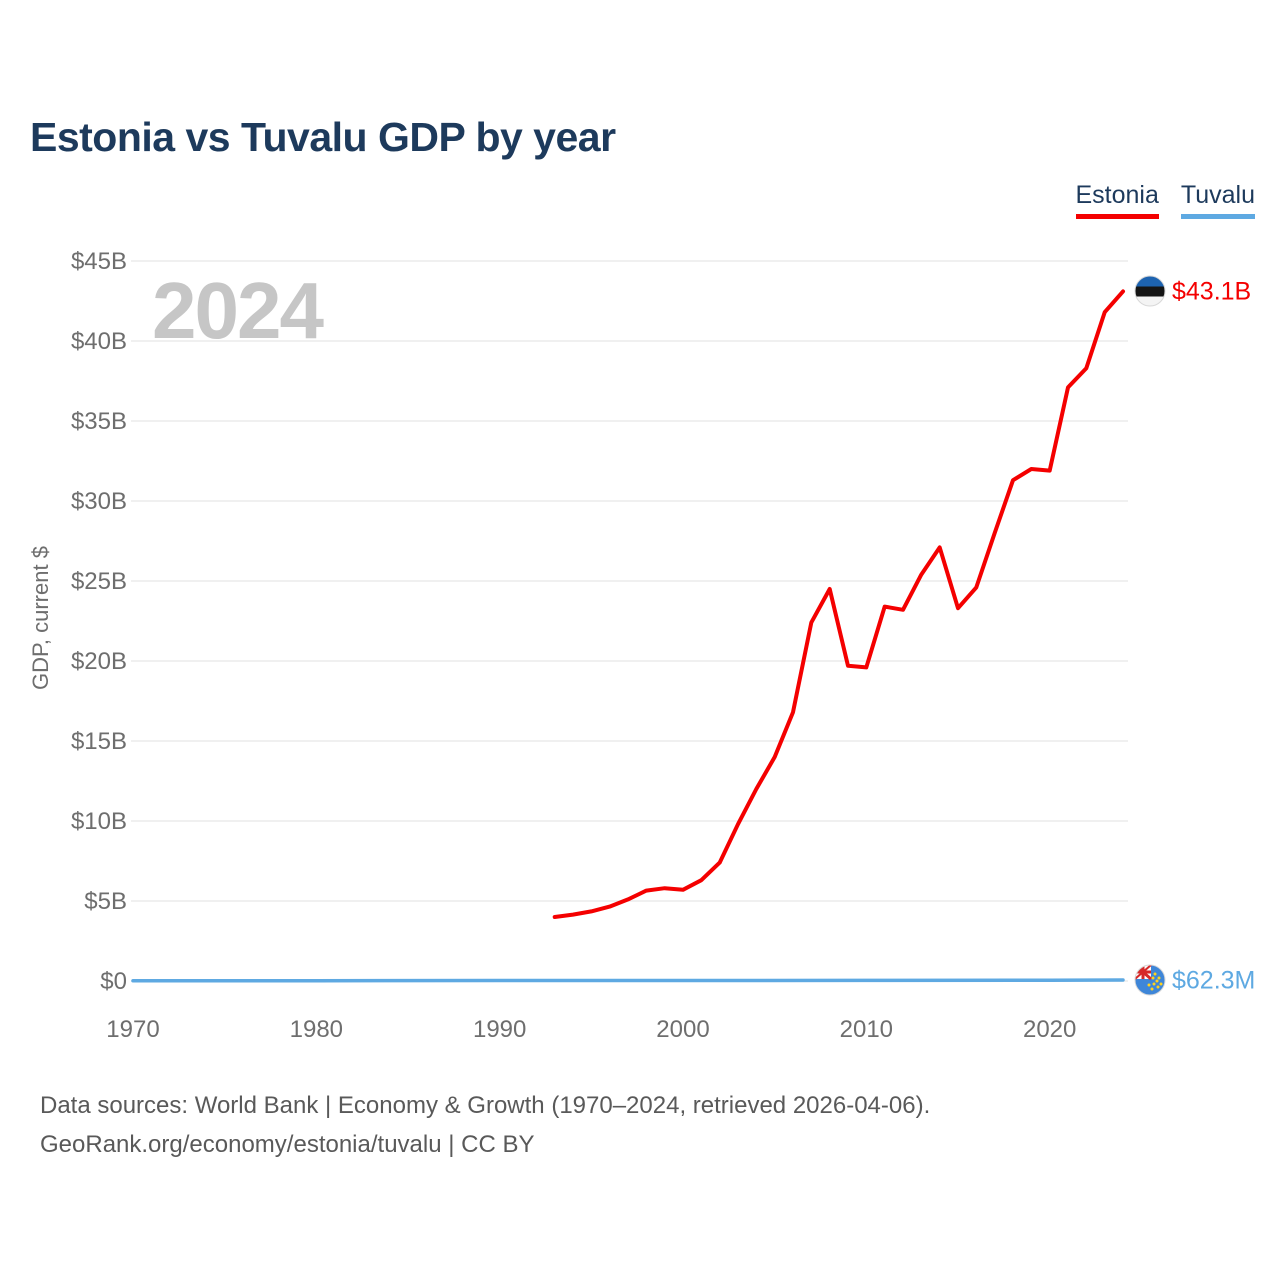 This screenshot has height=1280, width=1280. Describe the element at coordinates (316, 1029) in the screenshot. I see `x-tick-label: 1980` at that location.